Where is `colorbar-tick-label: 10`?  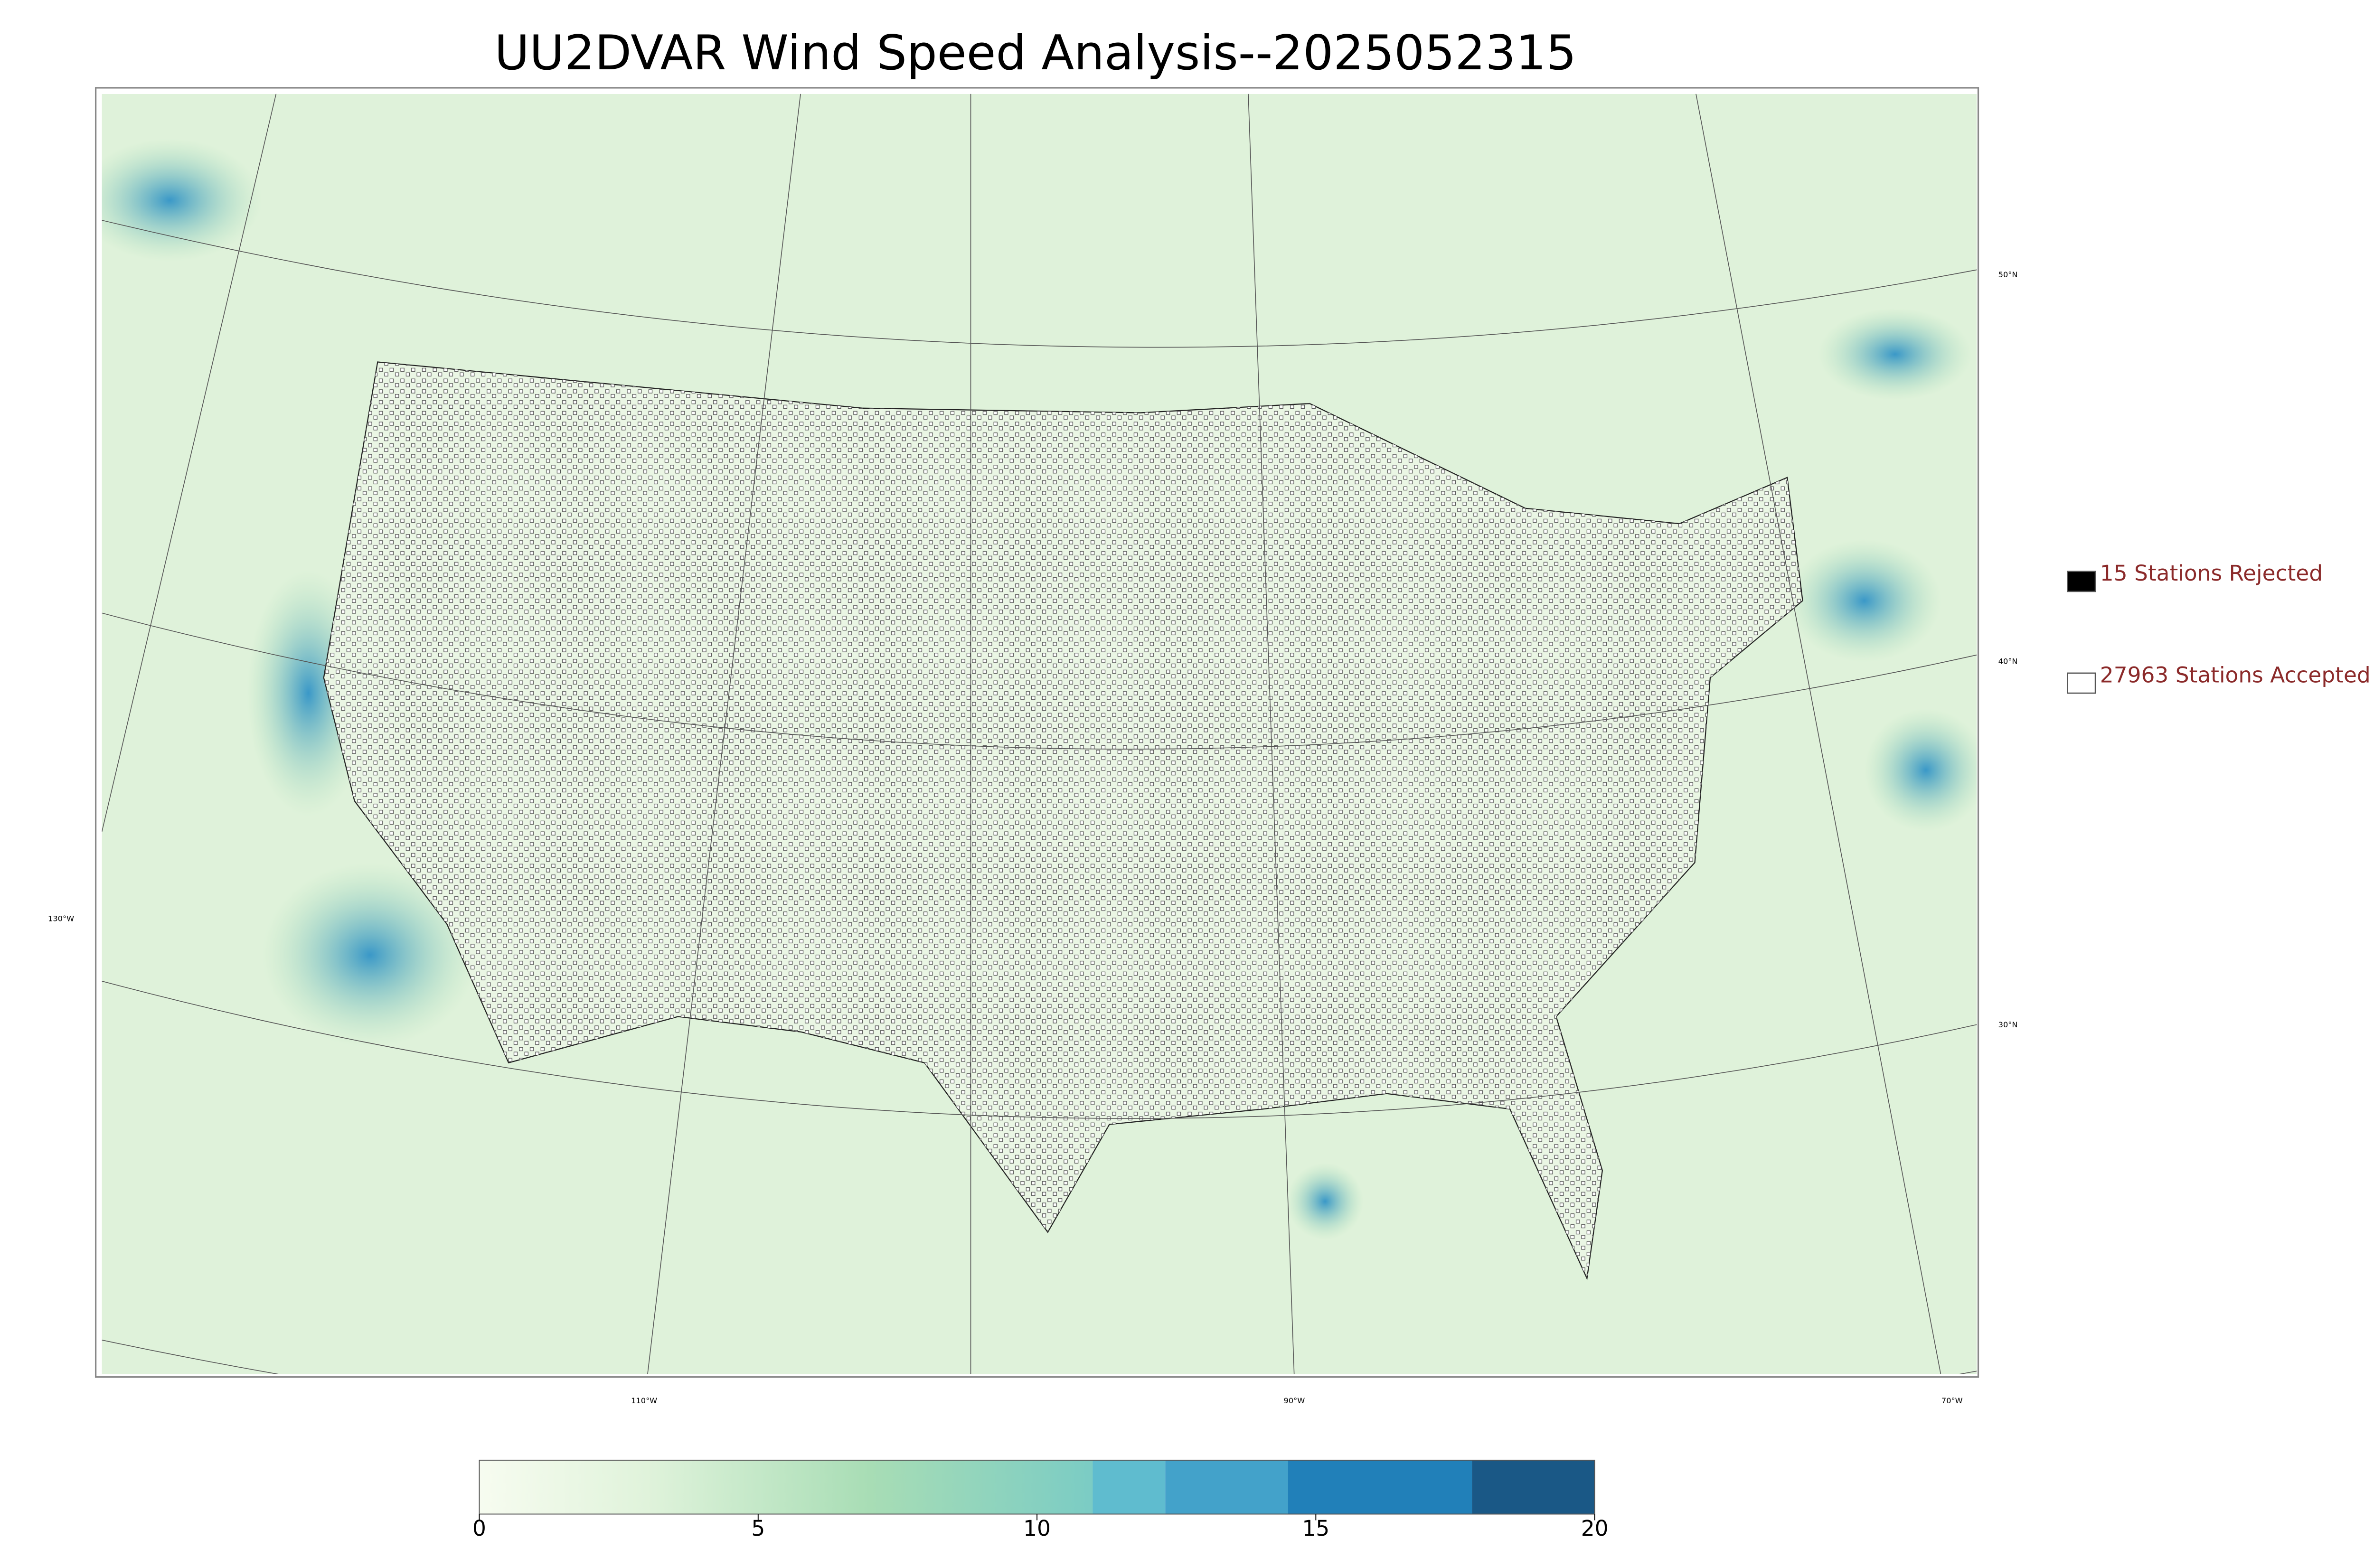
colorbar-tick-label: 10 is located at coordinates (1037, 1528).